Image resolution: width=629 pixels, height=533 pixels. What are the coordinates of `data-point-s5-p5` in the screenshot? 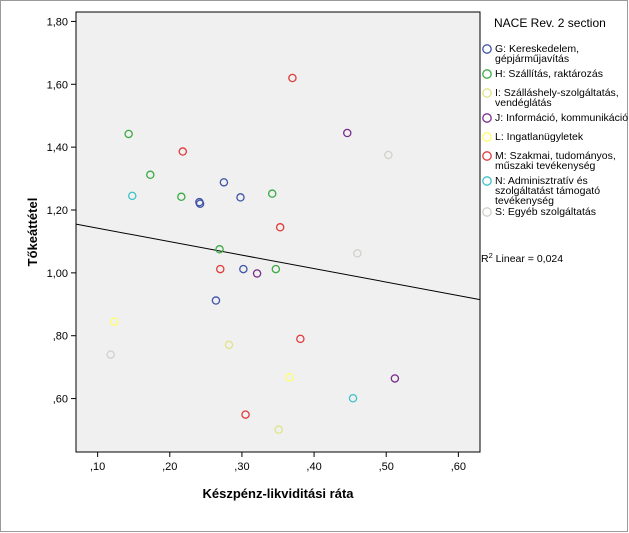 It's located at (245, 414).